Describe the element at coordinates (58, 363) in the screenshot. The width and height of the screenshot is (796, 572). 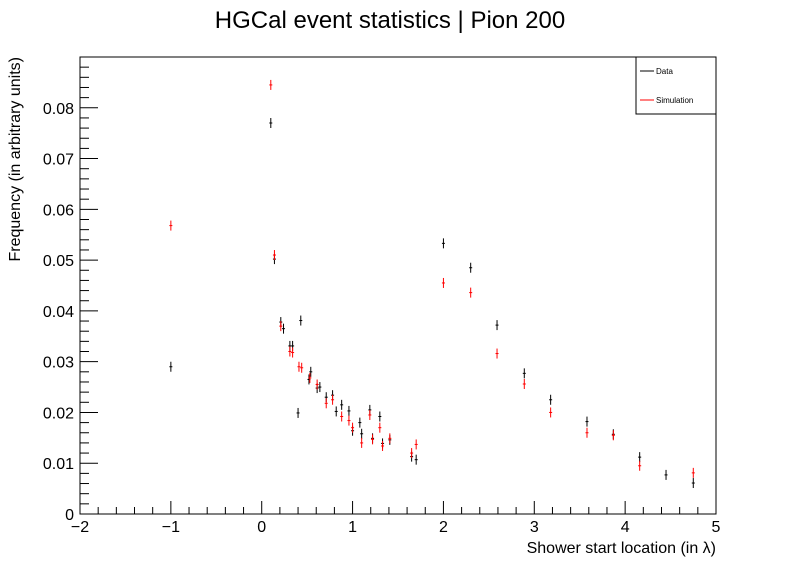
I see `y-tick-label: 0.03` at that location.